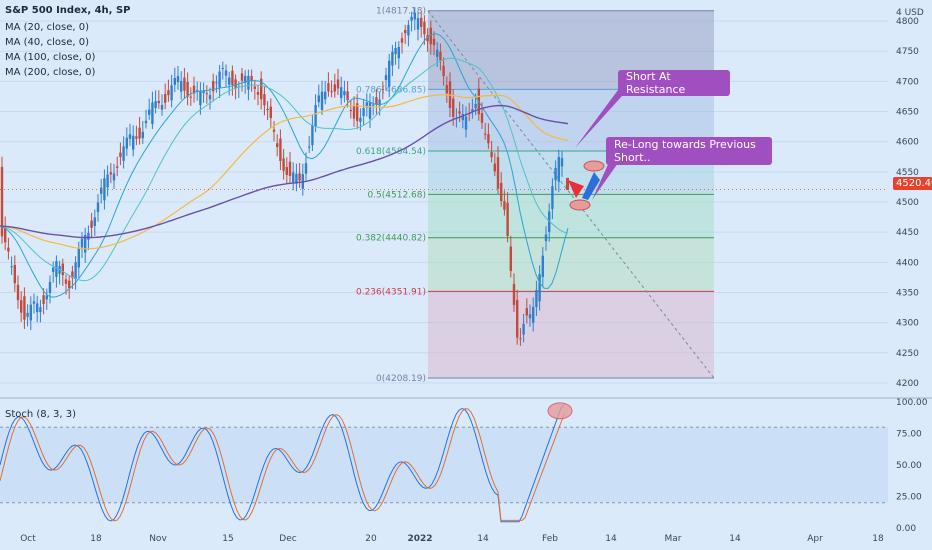  I want to click on down-arrow, so click(576, 189).